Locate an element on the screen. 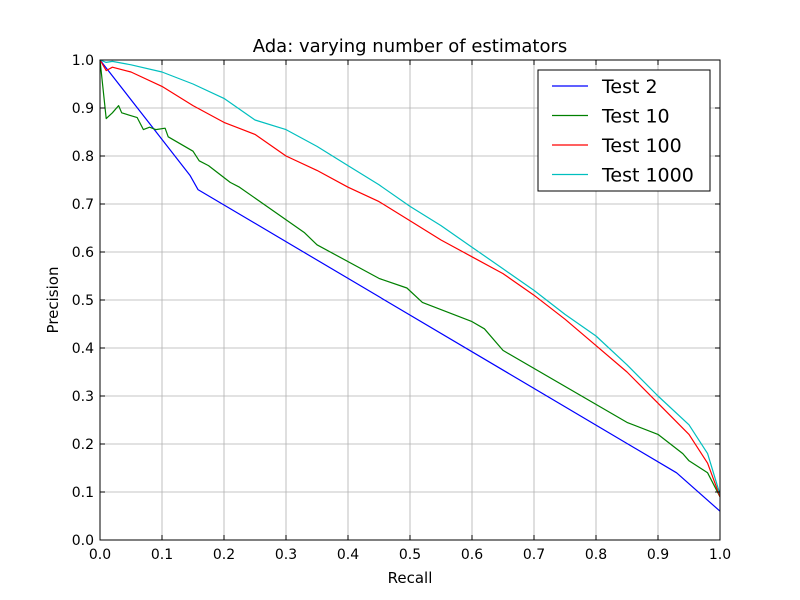 The height and width of the screenshot is (600, 800). x-tick-label: 0.6 is located at coordinates (472, 555).